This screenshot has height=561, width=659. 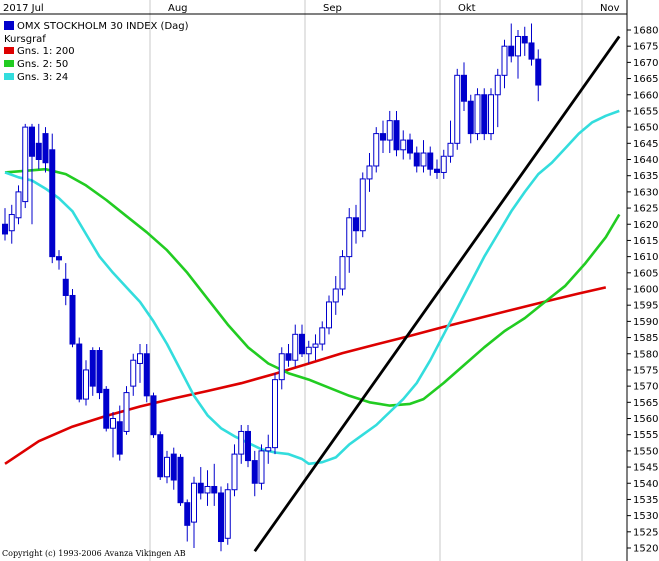 I want to click on legend-label-ma24: Gns. 3: 24, so click(x=42, y=77).